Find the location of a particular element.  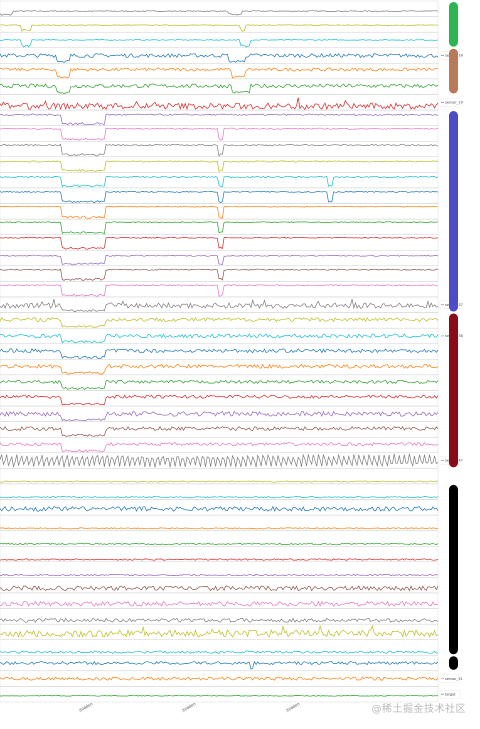

legend-label-44: target is located at coordinates (450, 694).